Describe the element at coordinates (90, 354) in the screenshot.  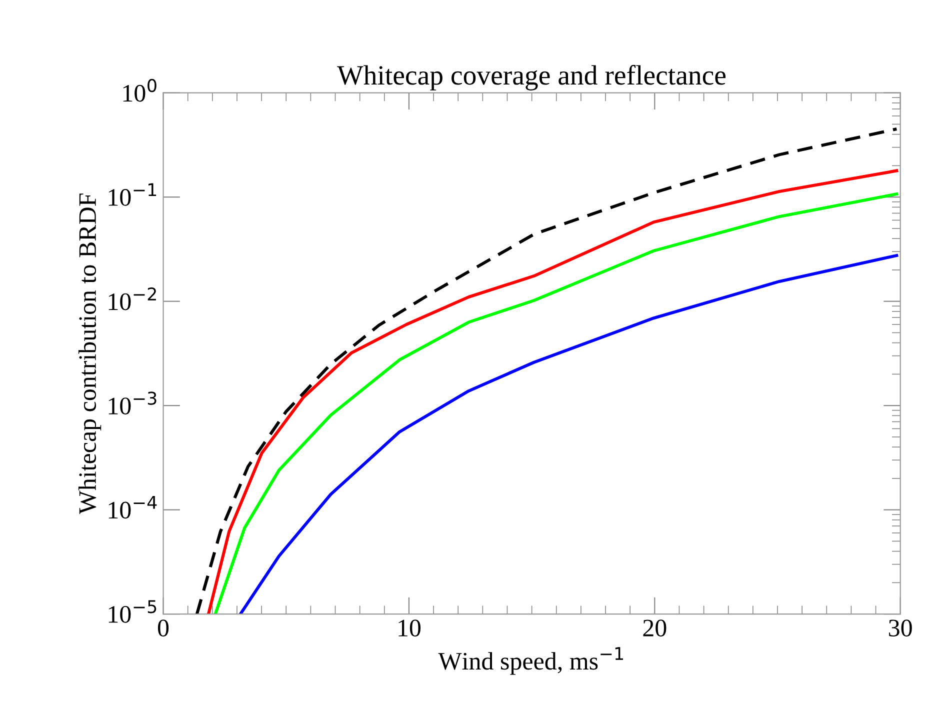
I see `y-axis-title: Whitecap contribution to BRDF` at that location.